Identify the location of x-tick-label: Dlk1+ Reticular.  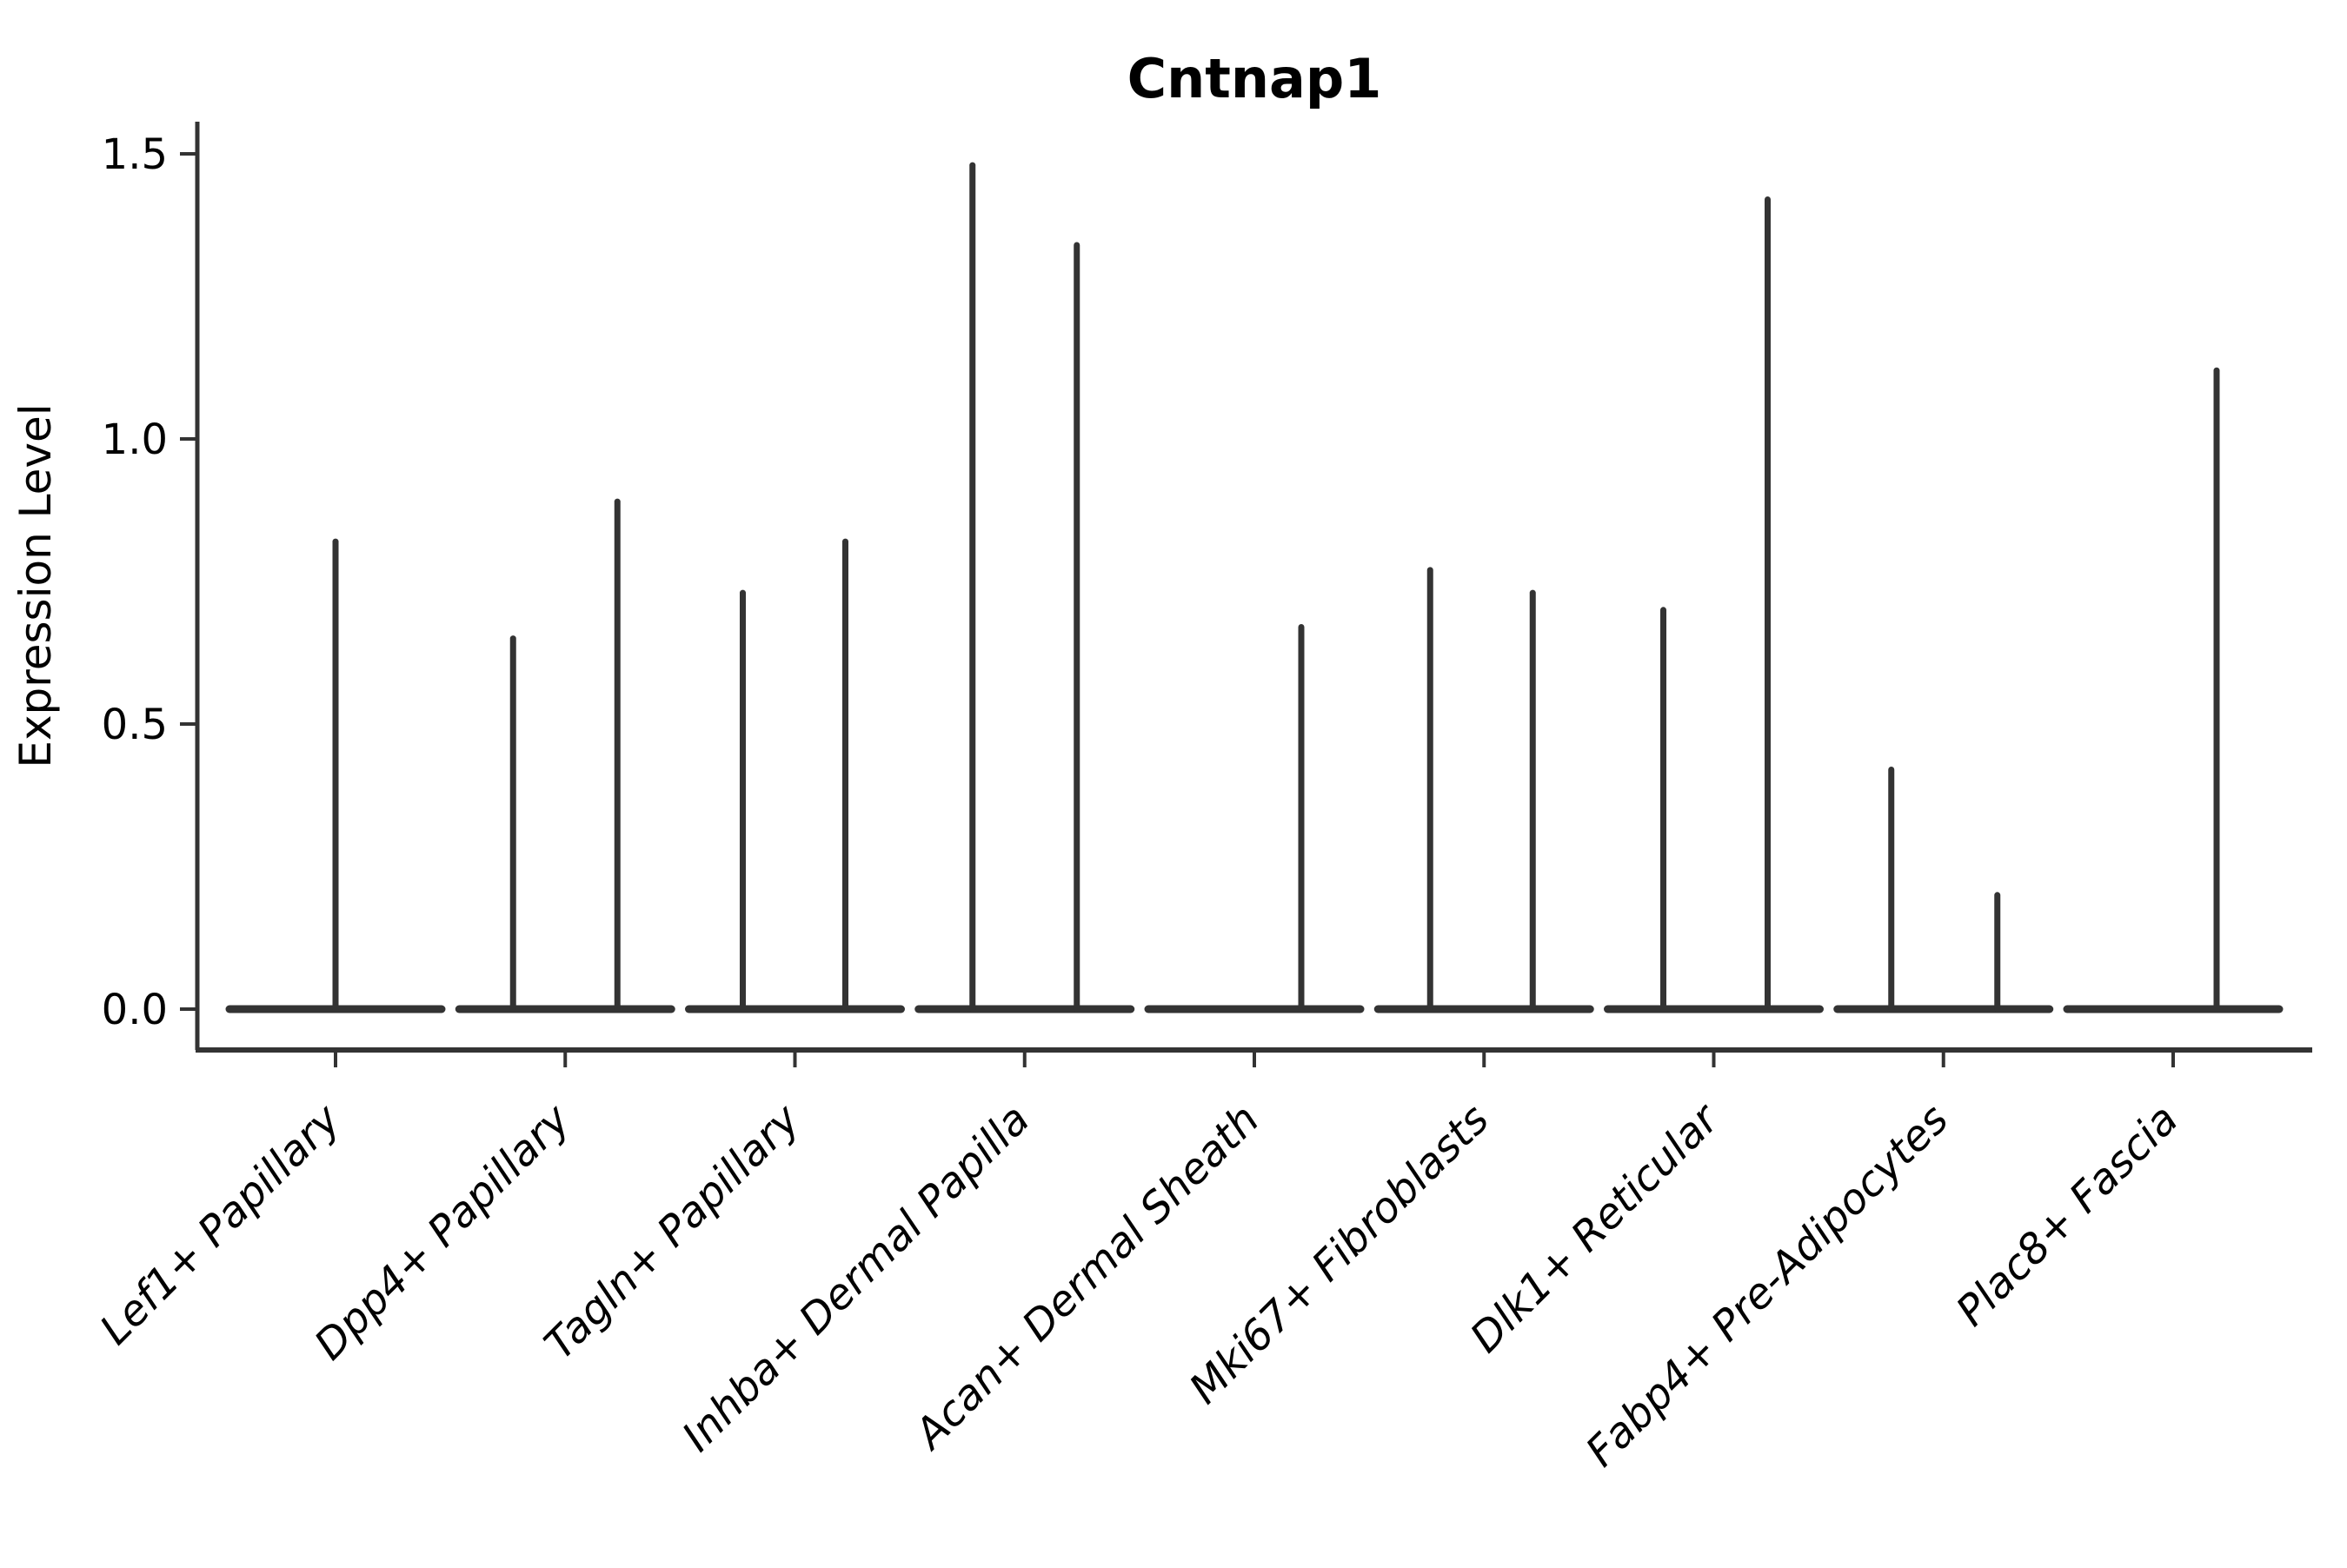
(1596, 1228).